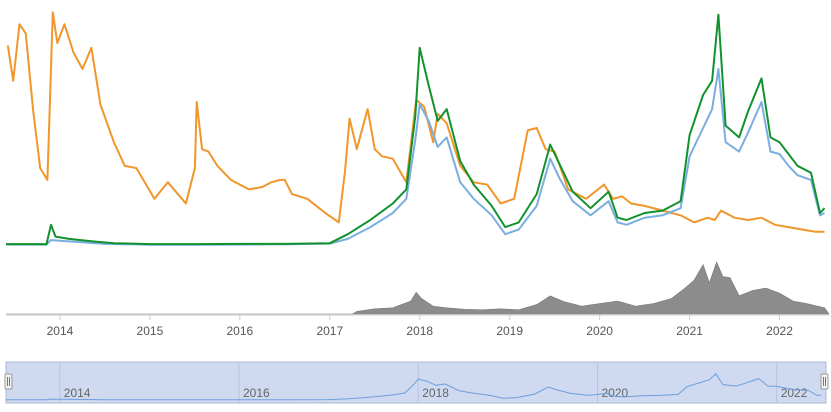  What do you see at coordinates (419, 331) in the screenshot?
I see `x-tick-label: 2018` at bounding box center [419, 331].